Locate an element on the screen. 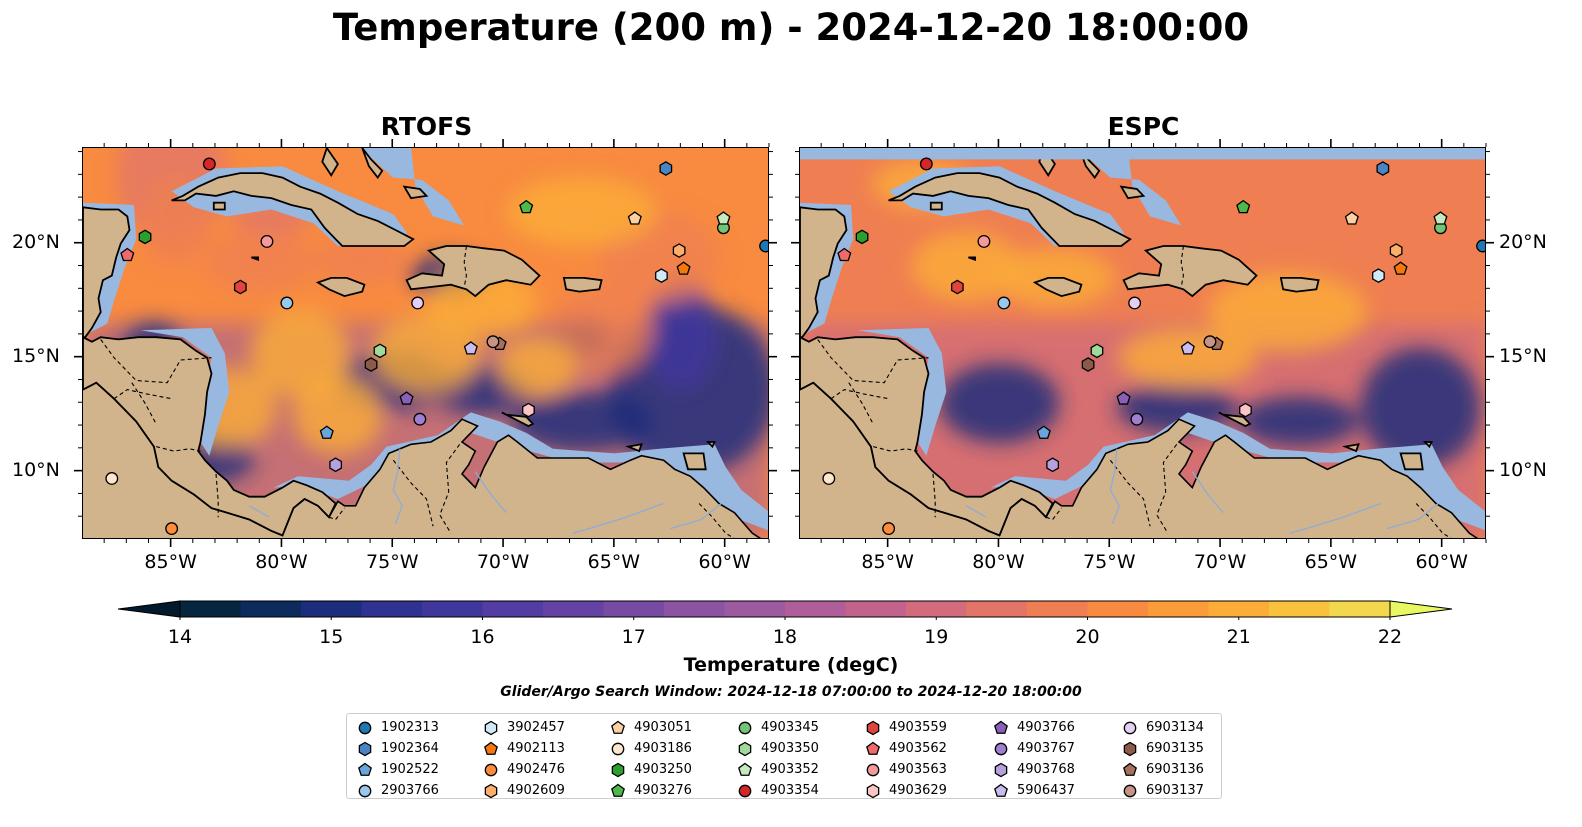  lon-tick-label: 60°W is located at coordinates (724, 562).